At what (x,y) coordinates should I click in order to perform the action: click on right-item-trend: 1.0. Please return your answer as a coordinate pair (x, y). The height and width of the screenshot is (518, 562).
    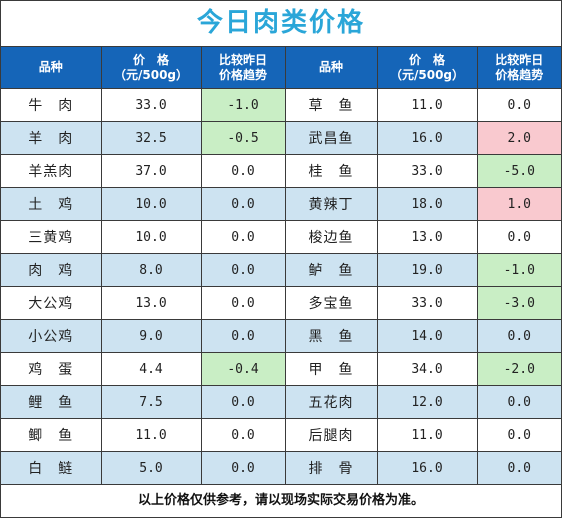
    Looking at the image, I should click on (518, 204).